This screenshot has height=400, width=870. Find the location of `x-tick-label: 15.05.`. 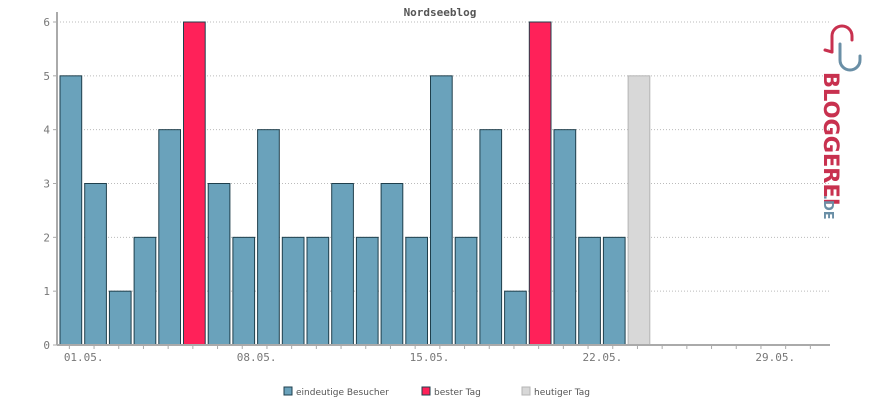

x-tick-label: 15.05. is located at coordinates (430, 357).